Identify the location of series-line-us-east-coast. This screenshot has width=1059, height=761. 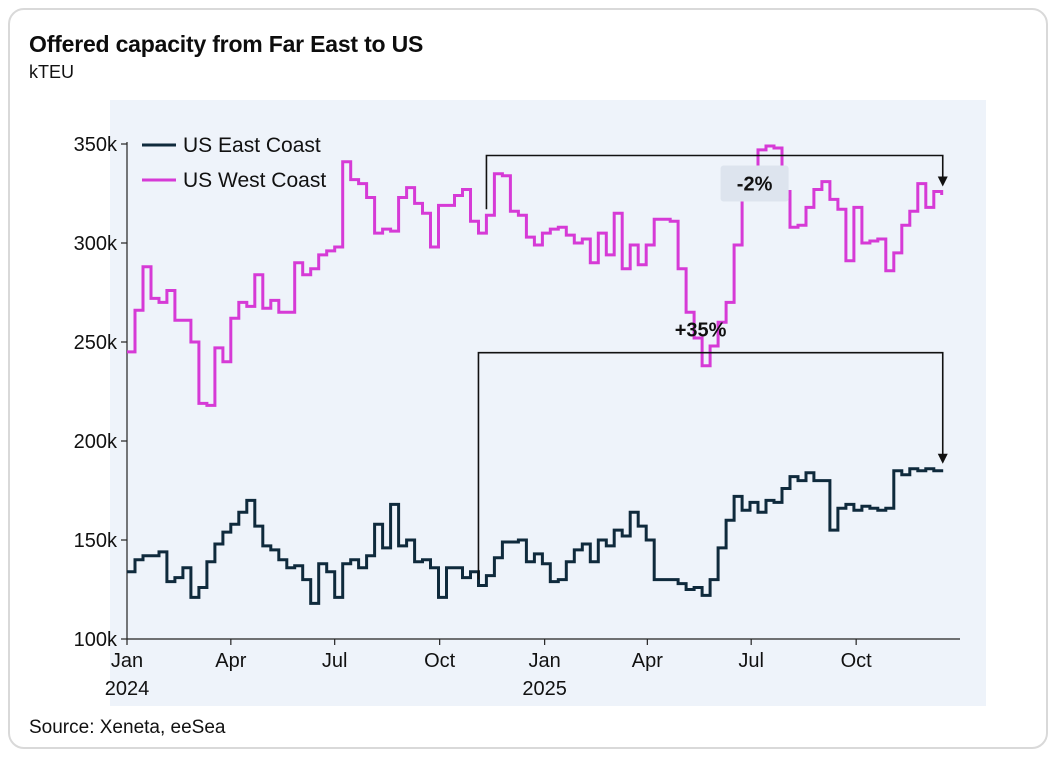
(535, 536).